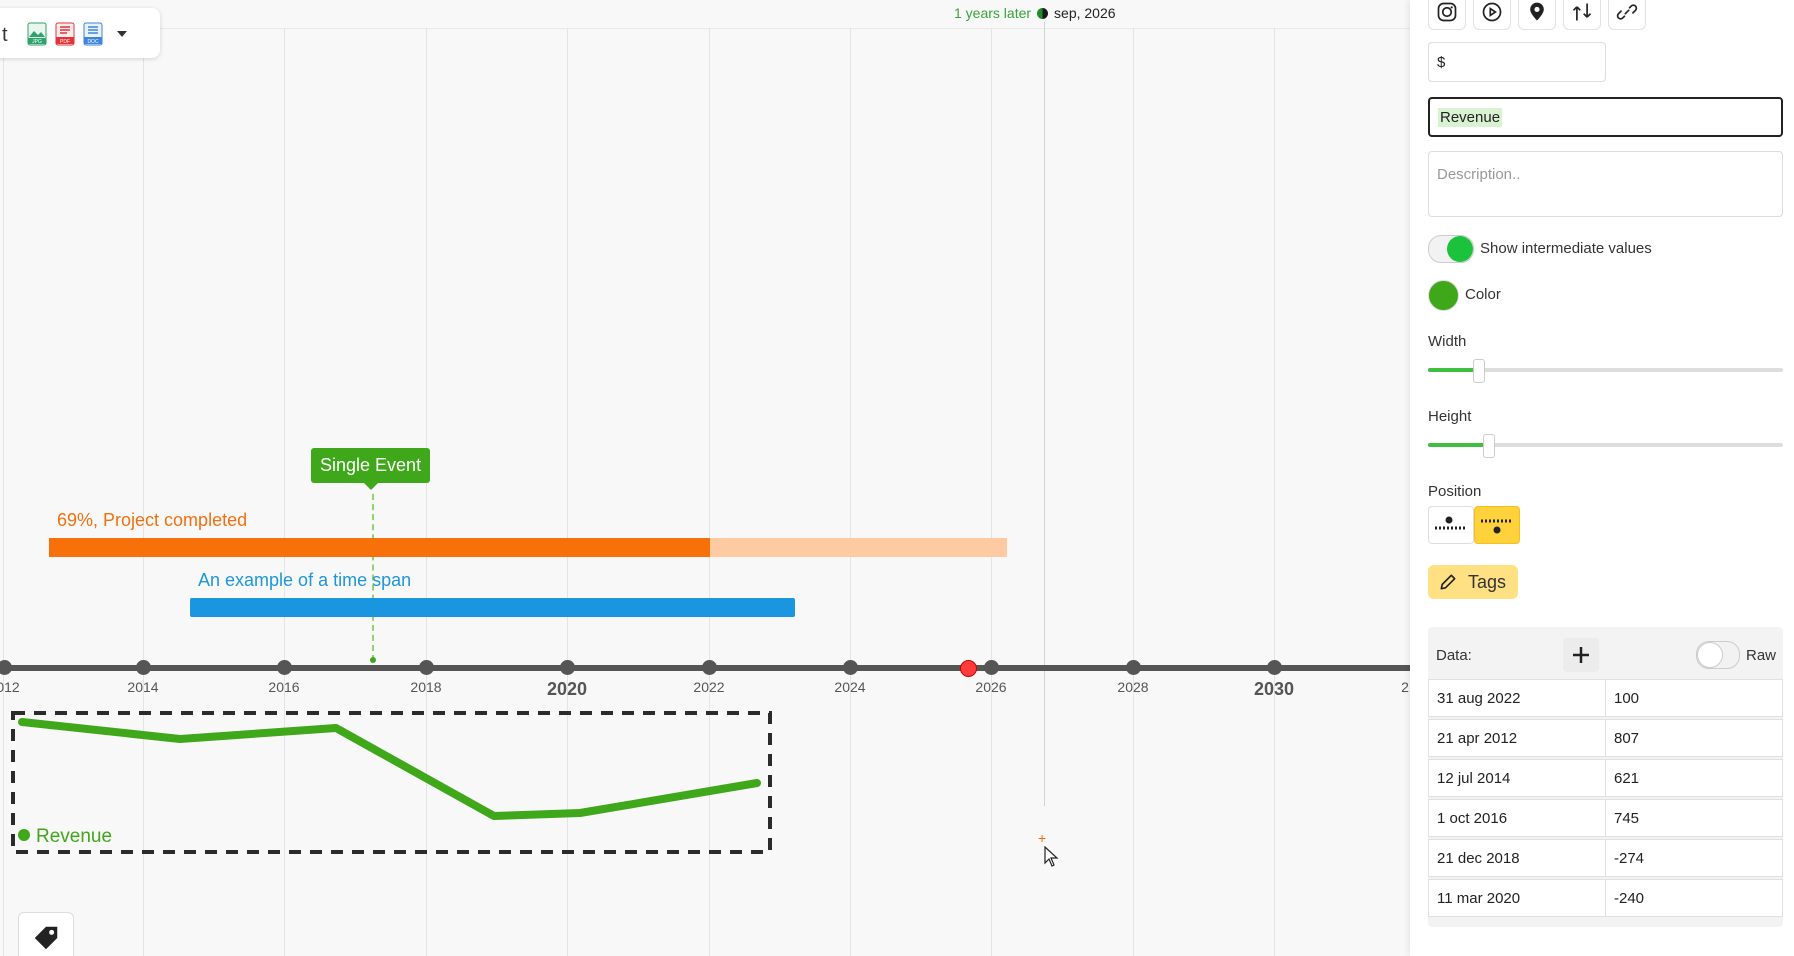  I want to click on description-input: Description.., so click(1605, 184).